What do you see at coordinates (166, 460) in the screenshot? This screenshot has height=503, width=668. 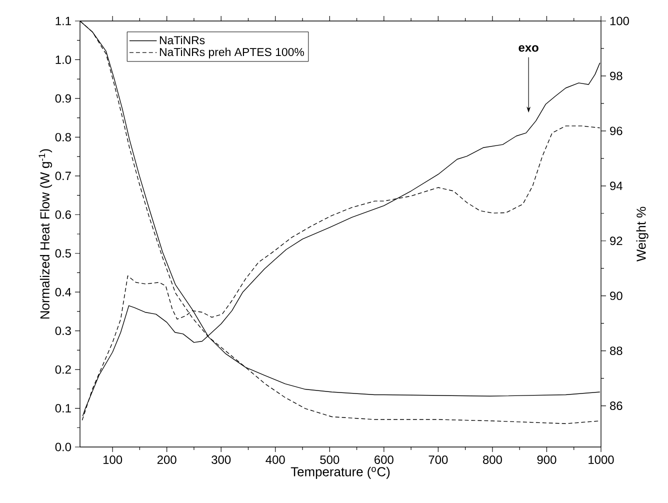 I see `x-tick-label: 200` at bounding box center [166, 460].